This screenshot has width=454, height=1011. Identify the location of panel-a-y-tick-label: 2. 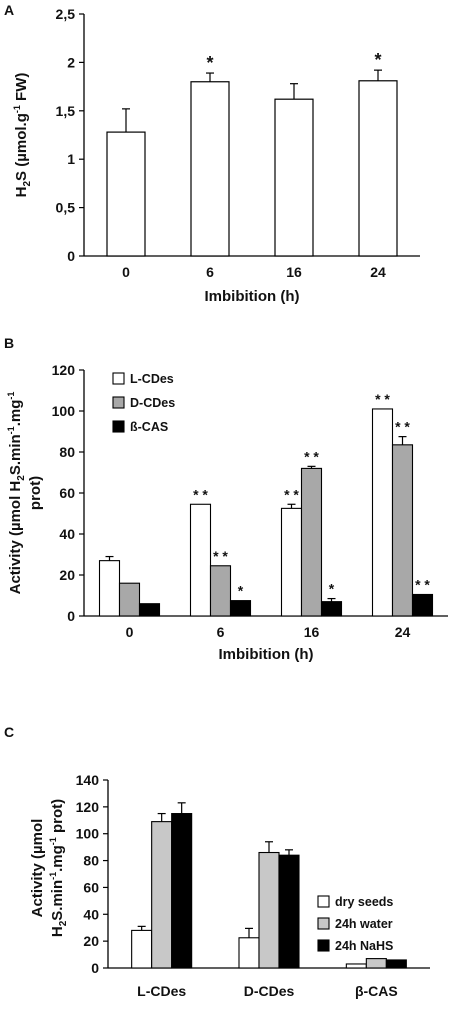
(71, 62).